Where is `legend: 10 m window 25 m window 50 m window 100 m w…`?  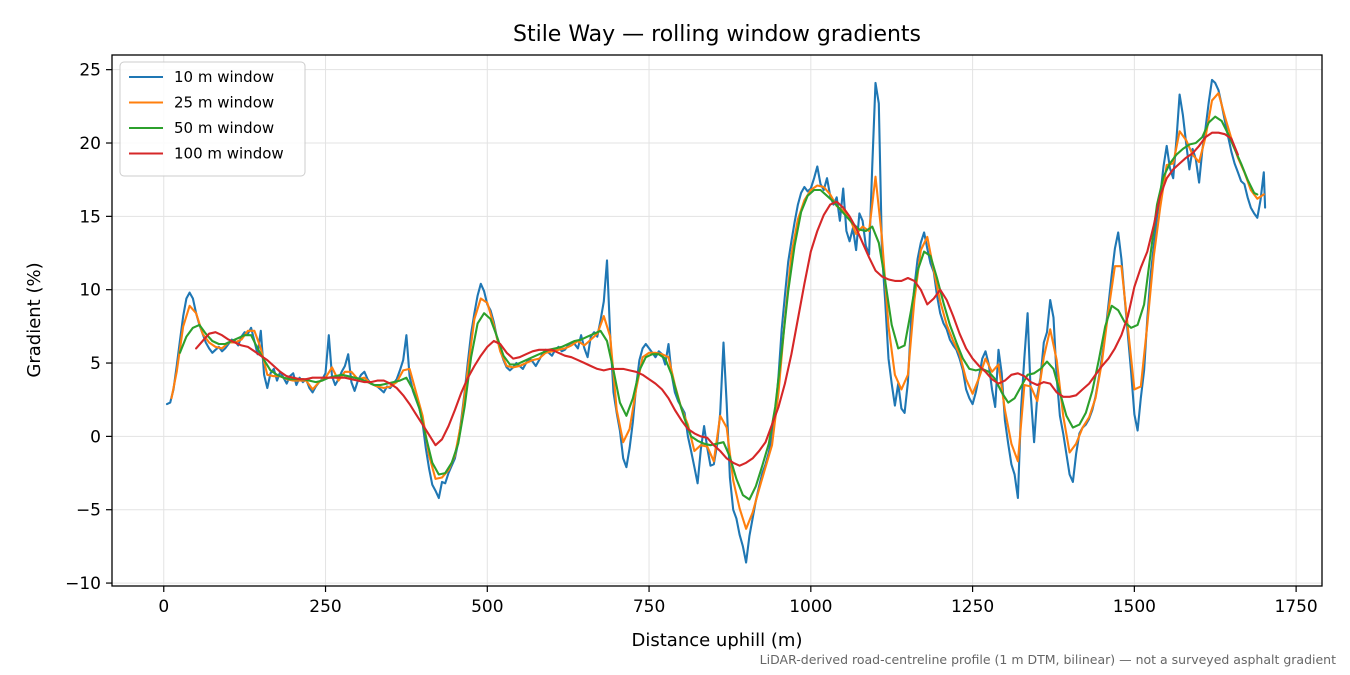 legend: 10 m window 25 m window 50 m window 100 m w… is located at coordinates (212, 119).